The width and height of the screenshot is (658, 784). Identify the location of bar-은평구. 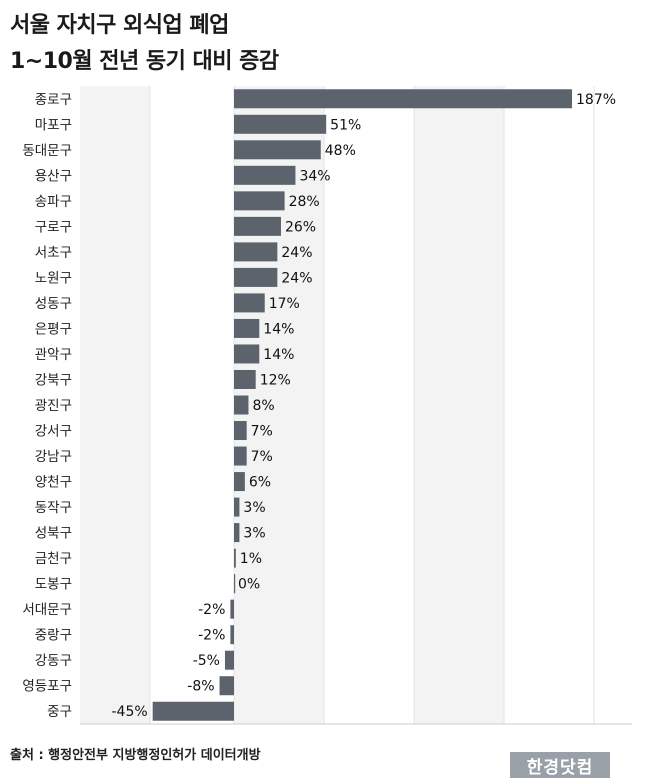
(247, 328).